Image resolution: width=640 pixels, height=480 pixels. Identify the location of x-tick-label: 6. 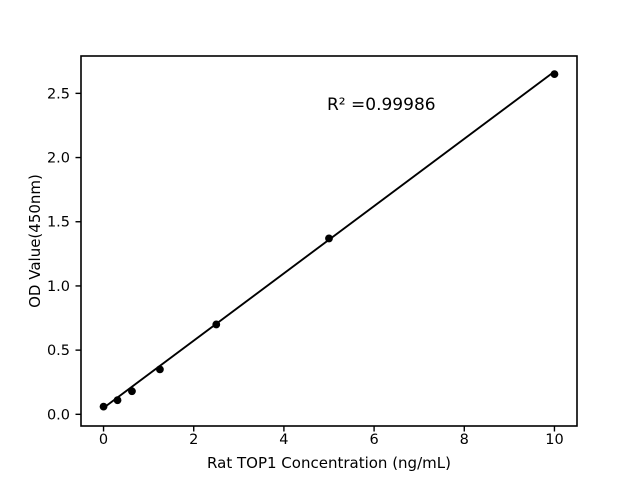
(373, 440).